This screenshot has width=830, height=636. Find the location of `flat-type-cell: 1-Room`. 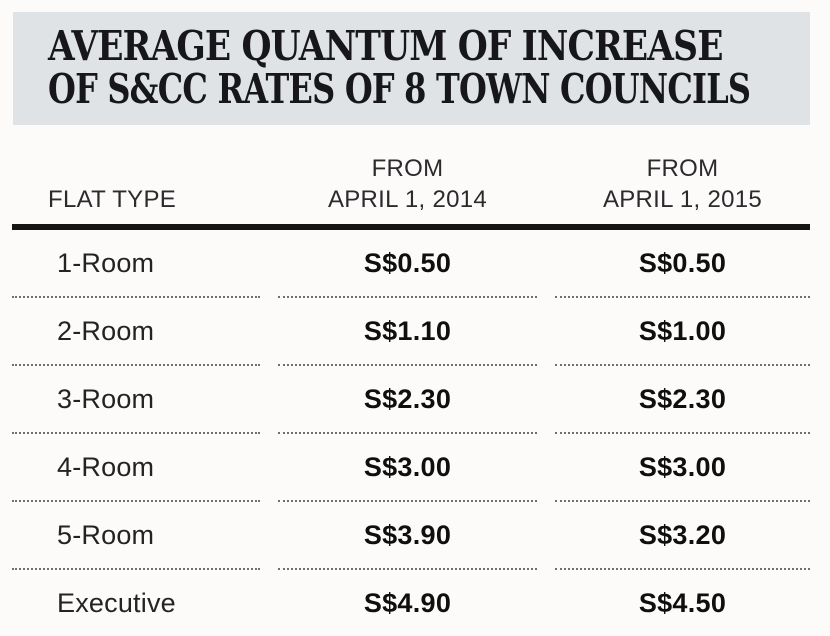

flat-type-cell: 1-Room is located at coordinates (106, 262).